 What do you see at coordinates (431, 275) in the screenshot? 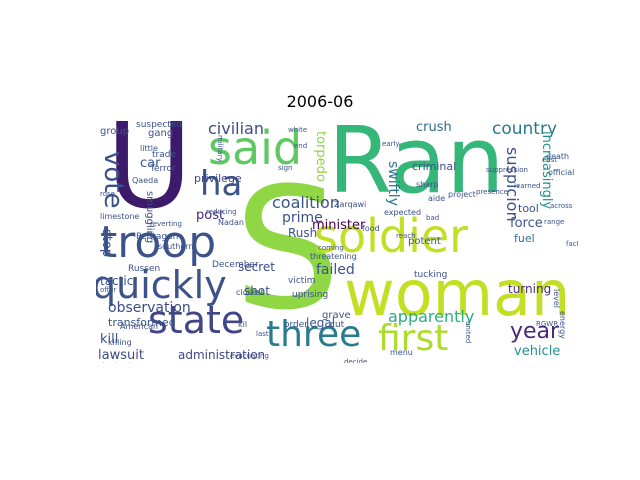
I see `word-tucking: tucking` at bounding box center [431, 275].